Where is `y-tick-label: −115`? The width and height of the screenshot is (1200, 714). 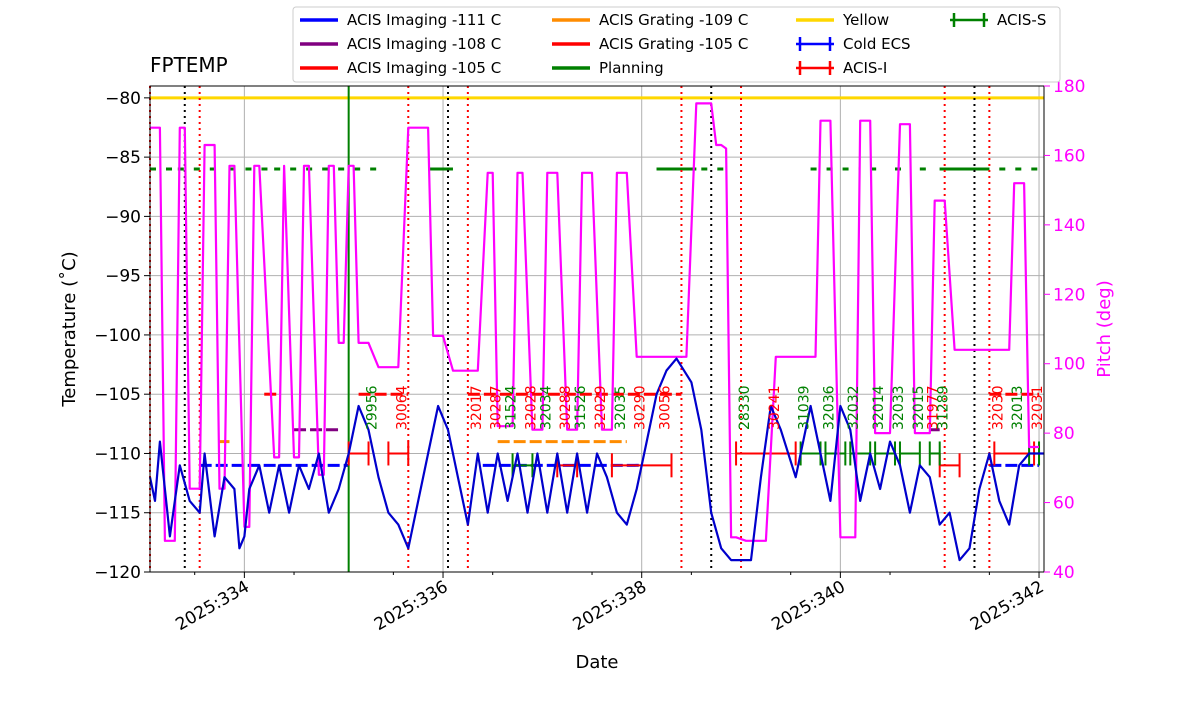 y-tick-label: −115 is located at coordinates (117, 514).